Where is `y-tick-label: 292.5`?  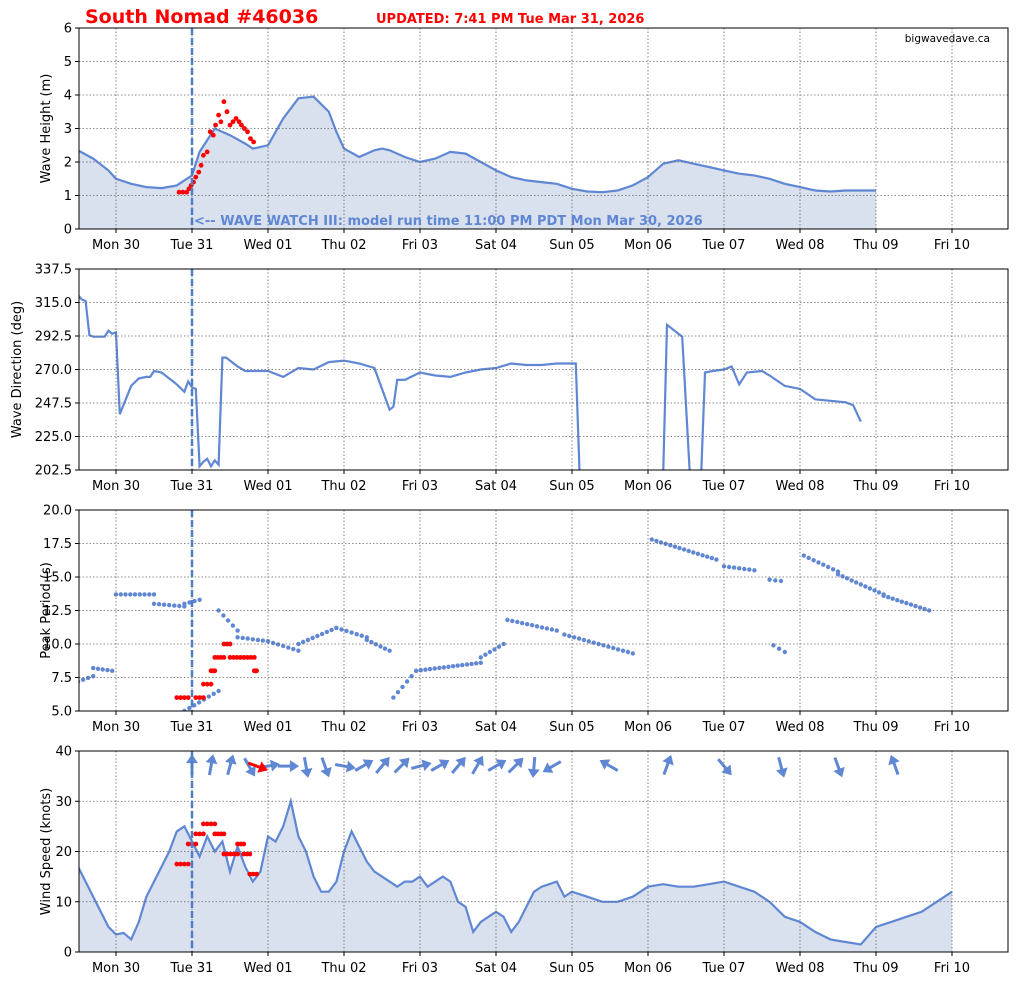
y-tick-label: 292.5 is located at coordinates (53, 337).